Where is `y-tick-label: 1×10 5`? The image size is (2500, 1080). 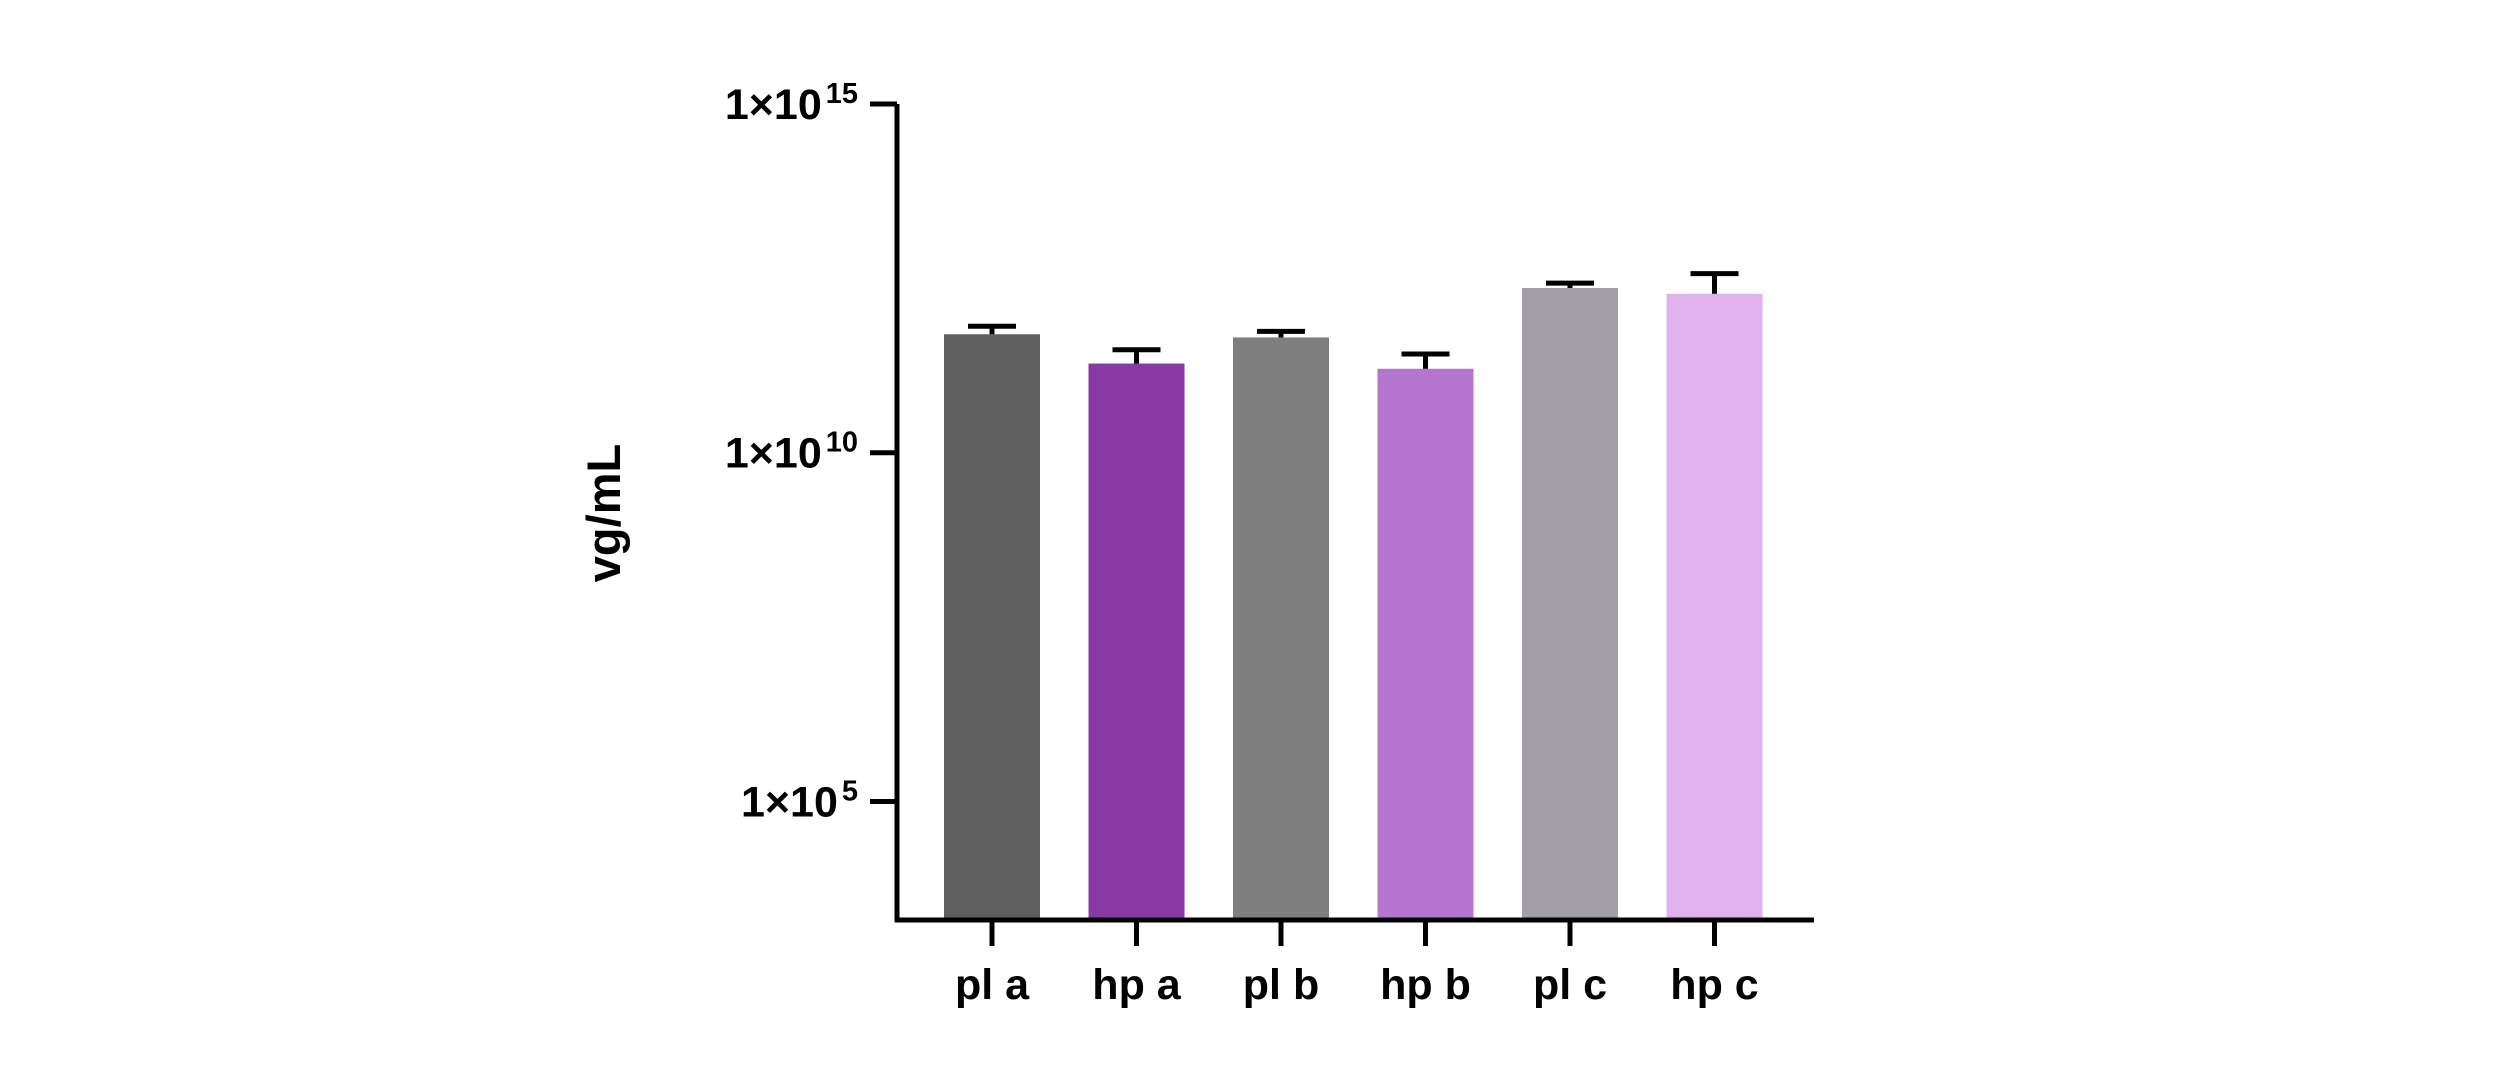 y-tick-label: 1×10 5 is located at coordinates (799, 800).